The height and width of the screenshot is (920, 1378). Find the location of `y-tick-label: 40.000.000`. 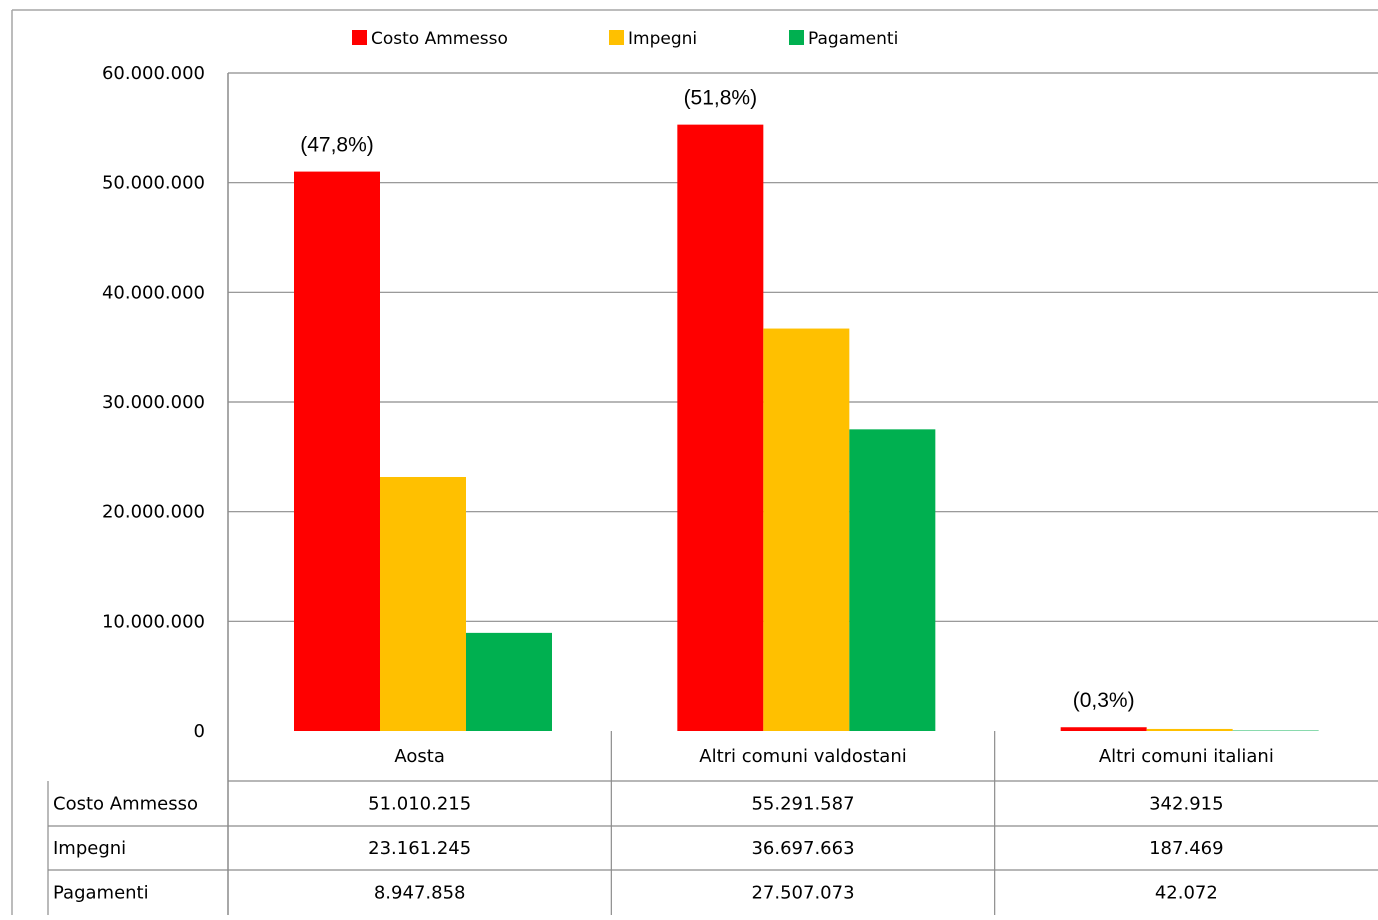

y-tick-label: 40.000.000 is located at coordinates (153, 292).